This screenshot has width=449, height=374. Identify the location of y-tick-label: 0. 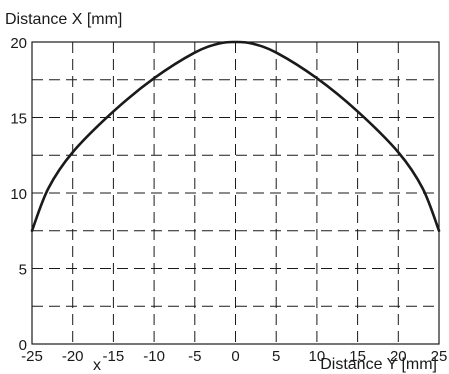
(23, 345).